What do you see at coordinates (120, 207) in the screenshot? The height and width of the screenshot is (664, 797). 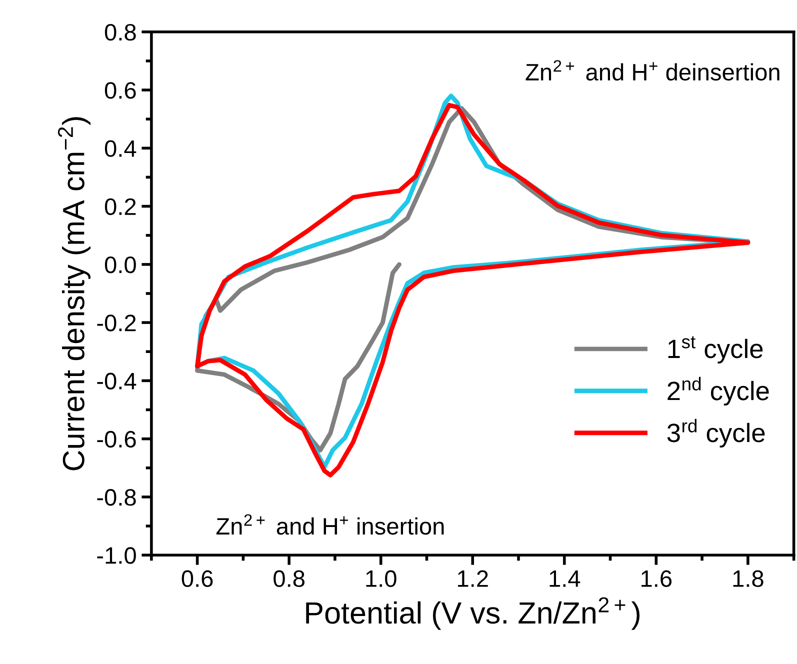 I see `y-tick-label: 0.2` at bounding box center [120, 207].